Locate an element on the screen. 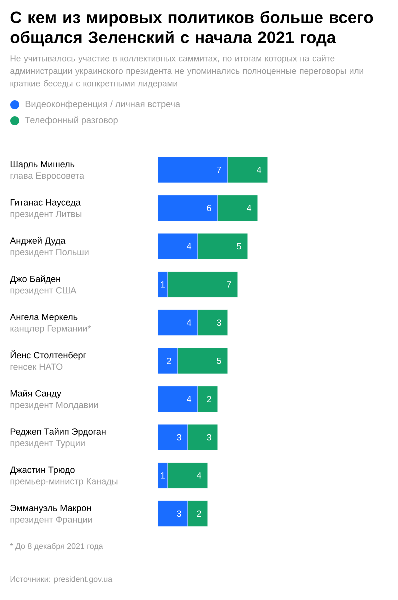 The height and width of the screenshot is (600, 398). text: Источники: president.gov.ua is located at coordinates (61, 580).